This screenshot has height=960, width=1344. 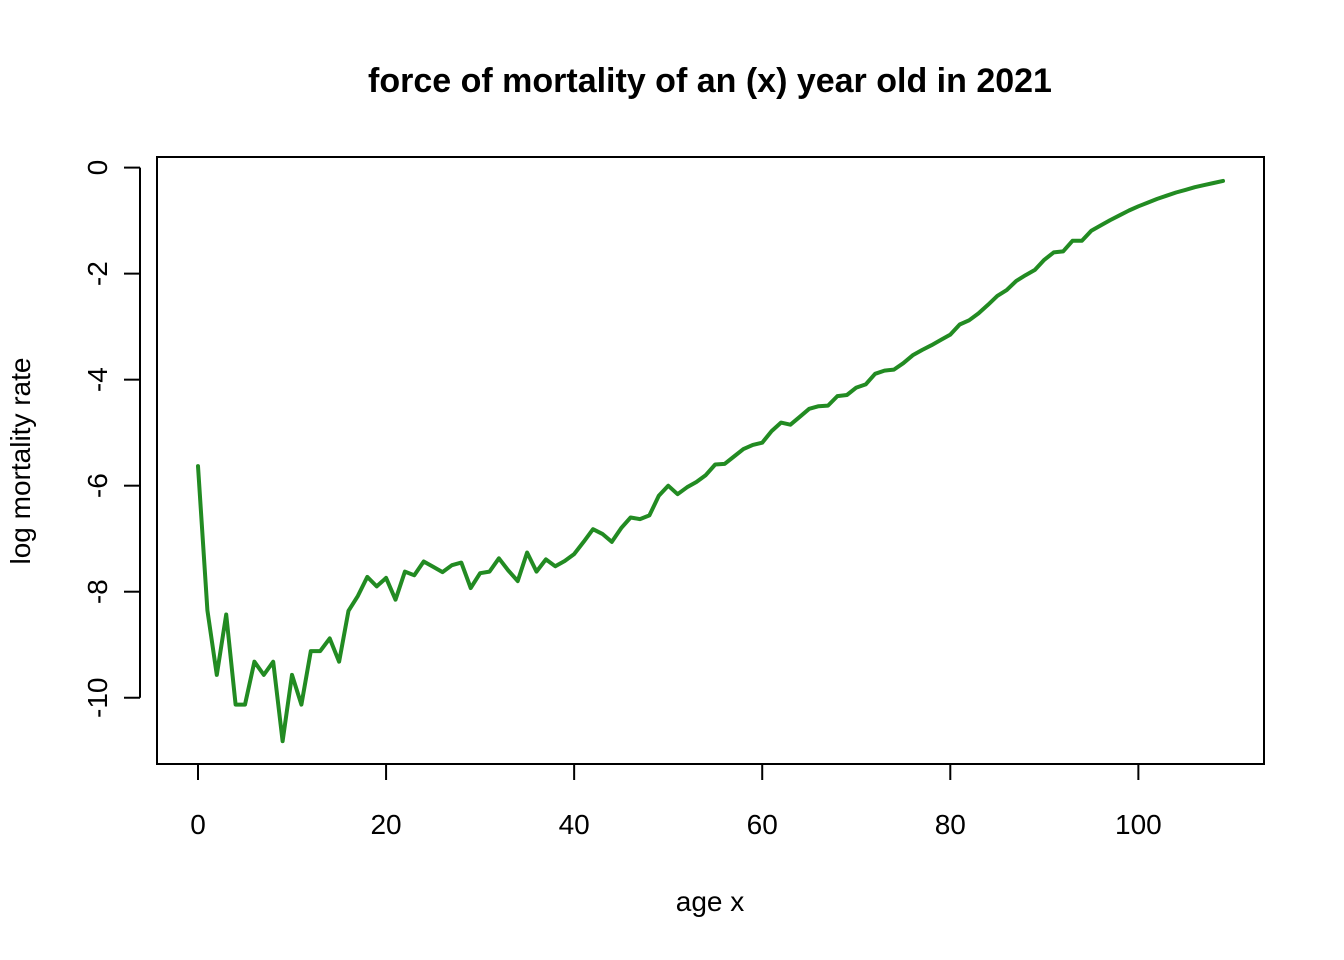 I want to click on y-tick-label: -4, so click(x=97, y=379).